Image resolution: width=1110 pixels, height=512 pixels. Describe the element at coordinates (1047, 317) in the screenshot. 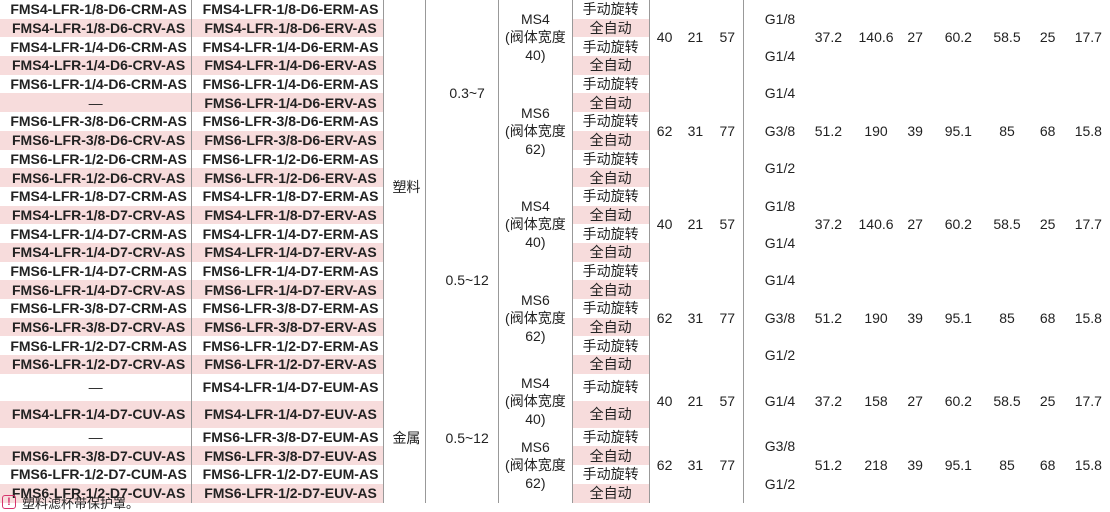

I see `spec-value: 68` at that location.